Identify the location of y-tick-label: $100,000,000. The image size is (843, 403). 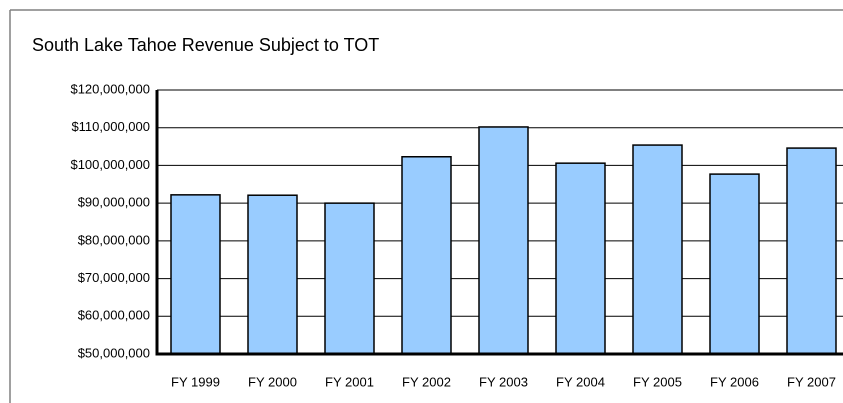
(110, 164).